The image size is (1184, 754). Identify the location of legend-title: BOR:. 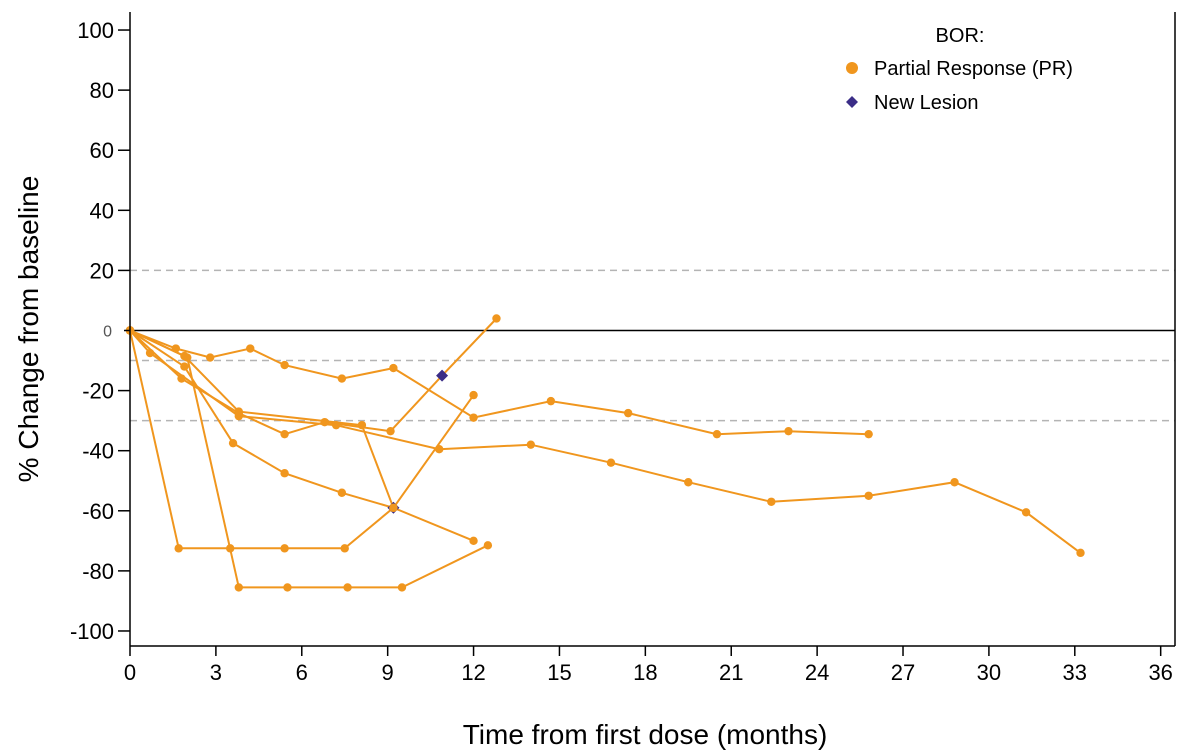
(960, 36).